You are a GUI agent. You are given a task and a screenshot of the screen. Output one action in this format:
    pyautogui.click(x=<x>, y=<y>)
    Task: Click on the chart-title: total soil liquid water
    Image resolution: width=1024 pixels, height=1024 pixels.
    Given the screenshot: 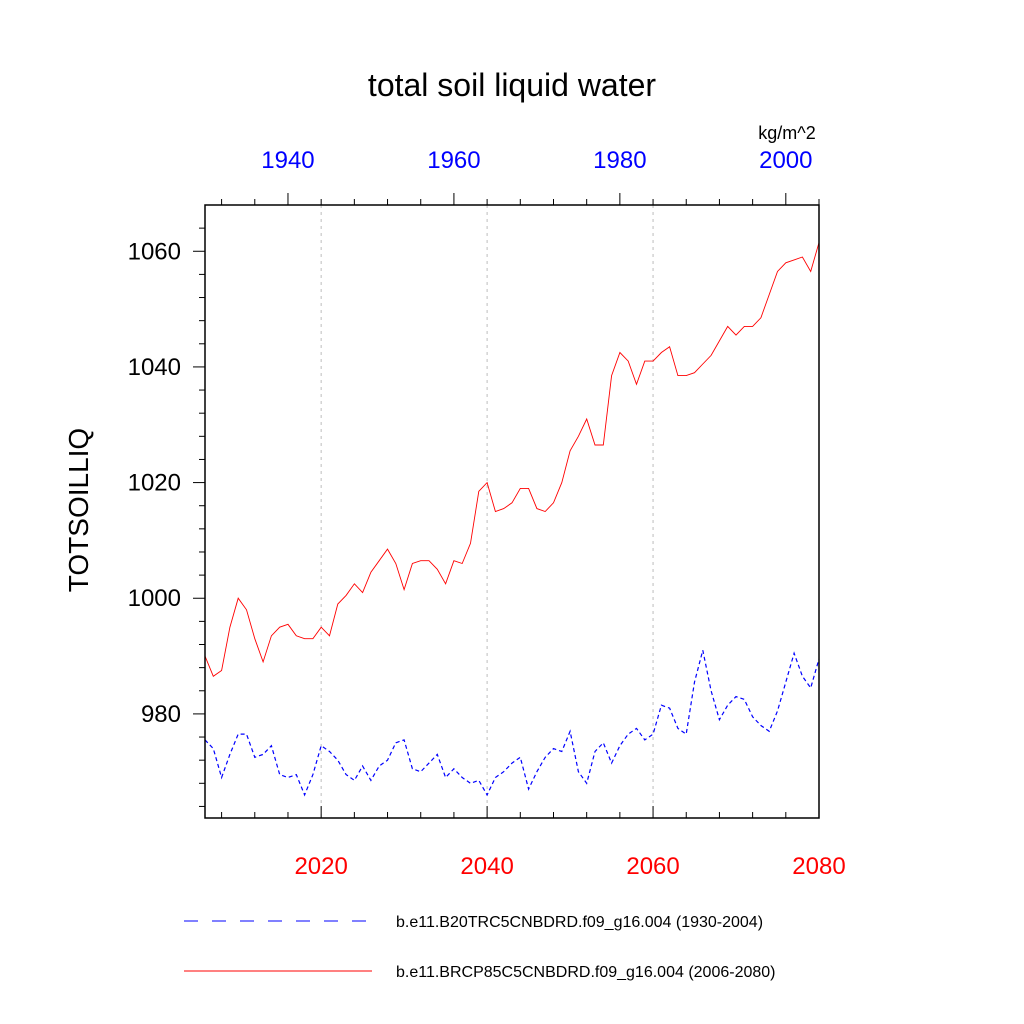 What is the action you would take?
    pyautogui.click(x=512, y=85)
    